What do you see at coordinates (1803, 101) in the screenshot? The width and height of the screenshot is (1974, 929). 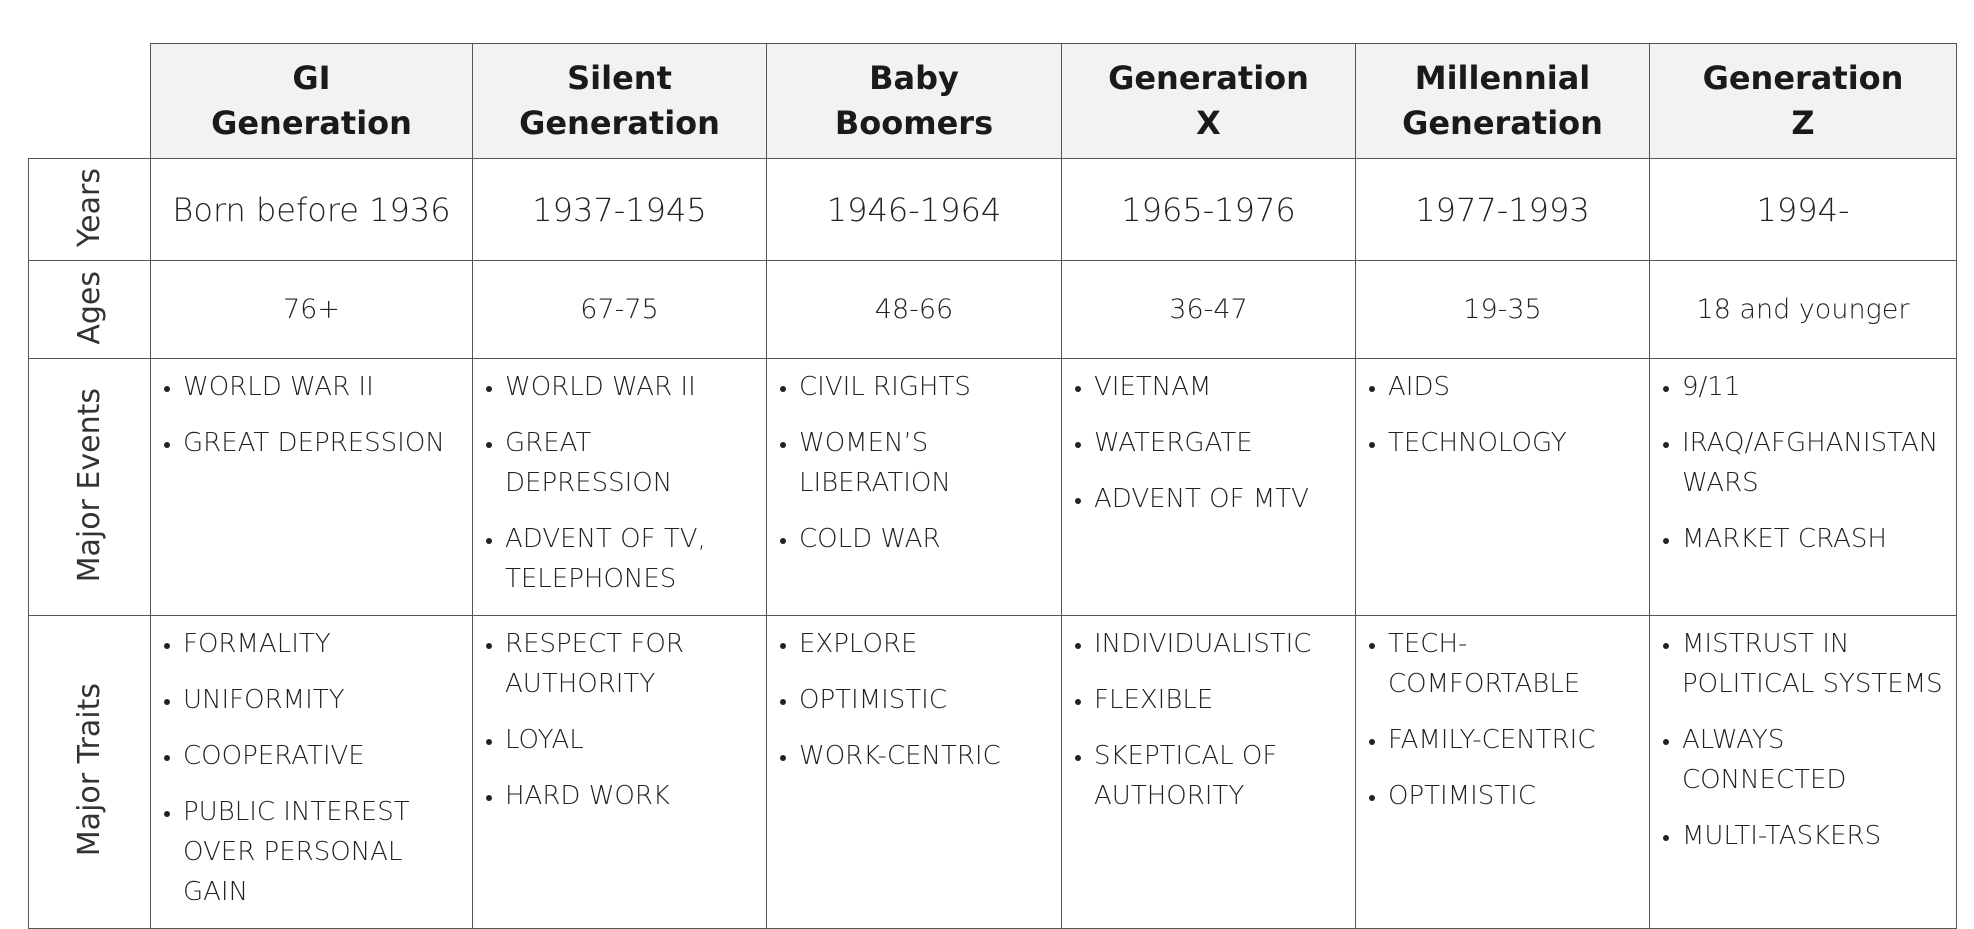 I see `generation-header: Generation Z` at bounding box center [1803, 101].